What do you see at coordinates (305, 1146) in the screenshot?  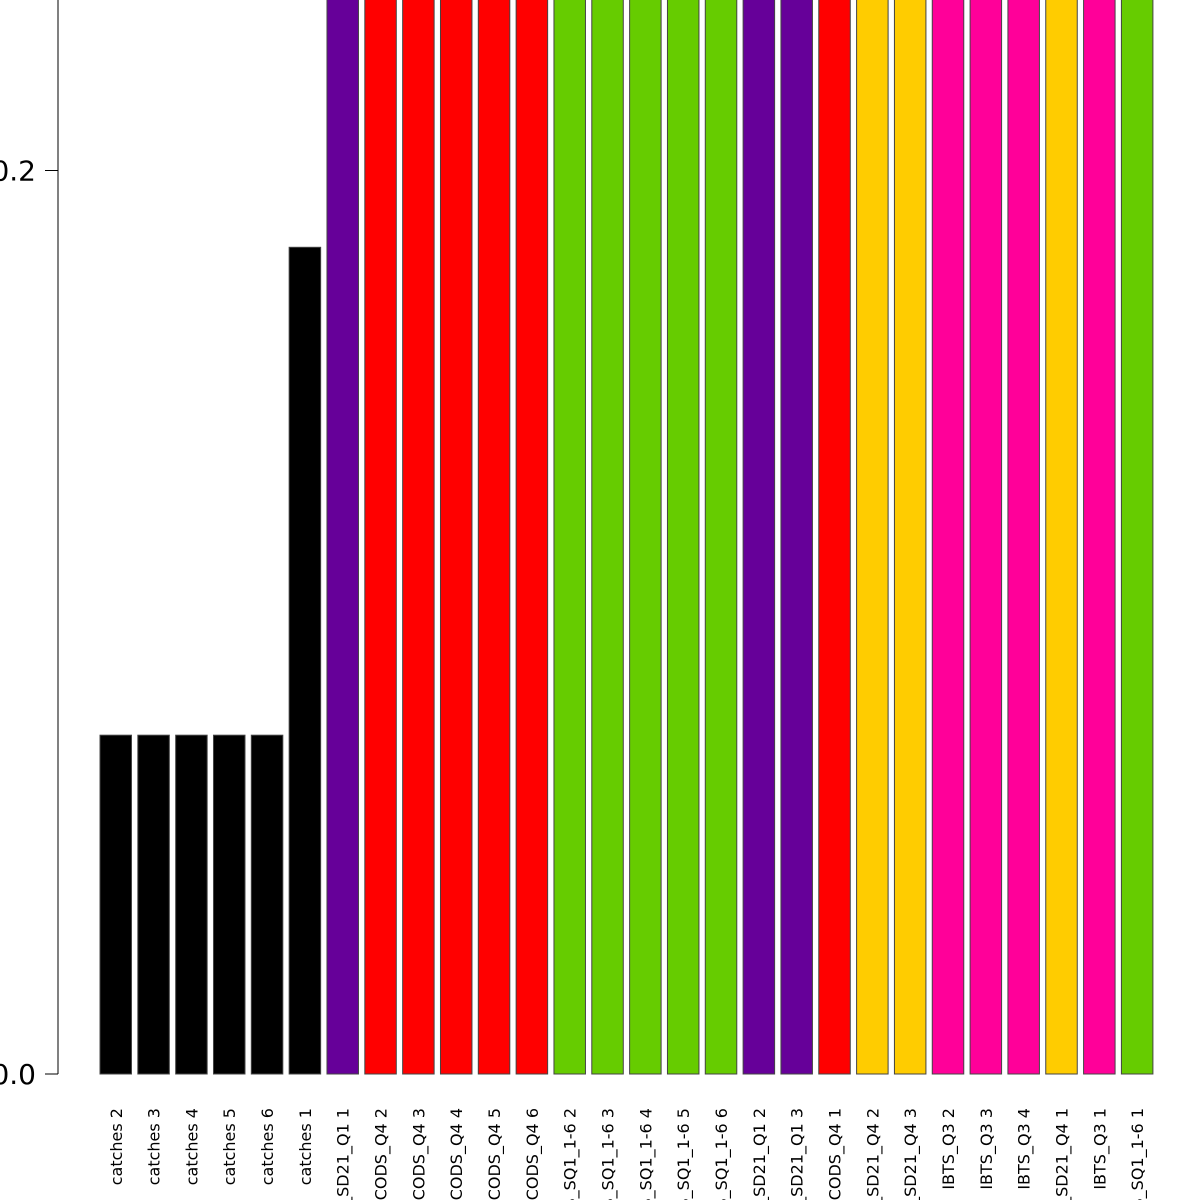 I see `x-category-label: catches 1` at bounding box center [305, 1146].